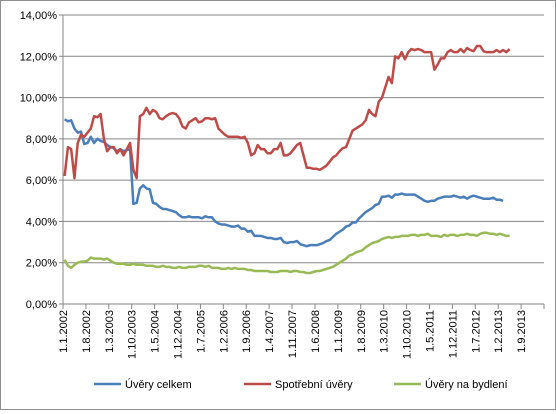 The height and width of the screenshot is (414, 556). What do you see at coordinates (179, 334) in the screenshot?
I see `x-tick-label: 1.12.2004` at bounding box center [179, 334].